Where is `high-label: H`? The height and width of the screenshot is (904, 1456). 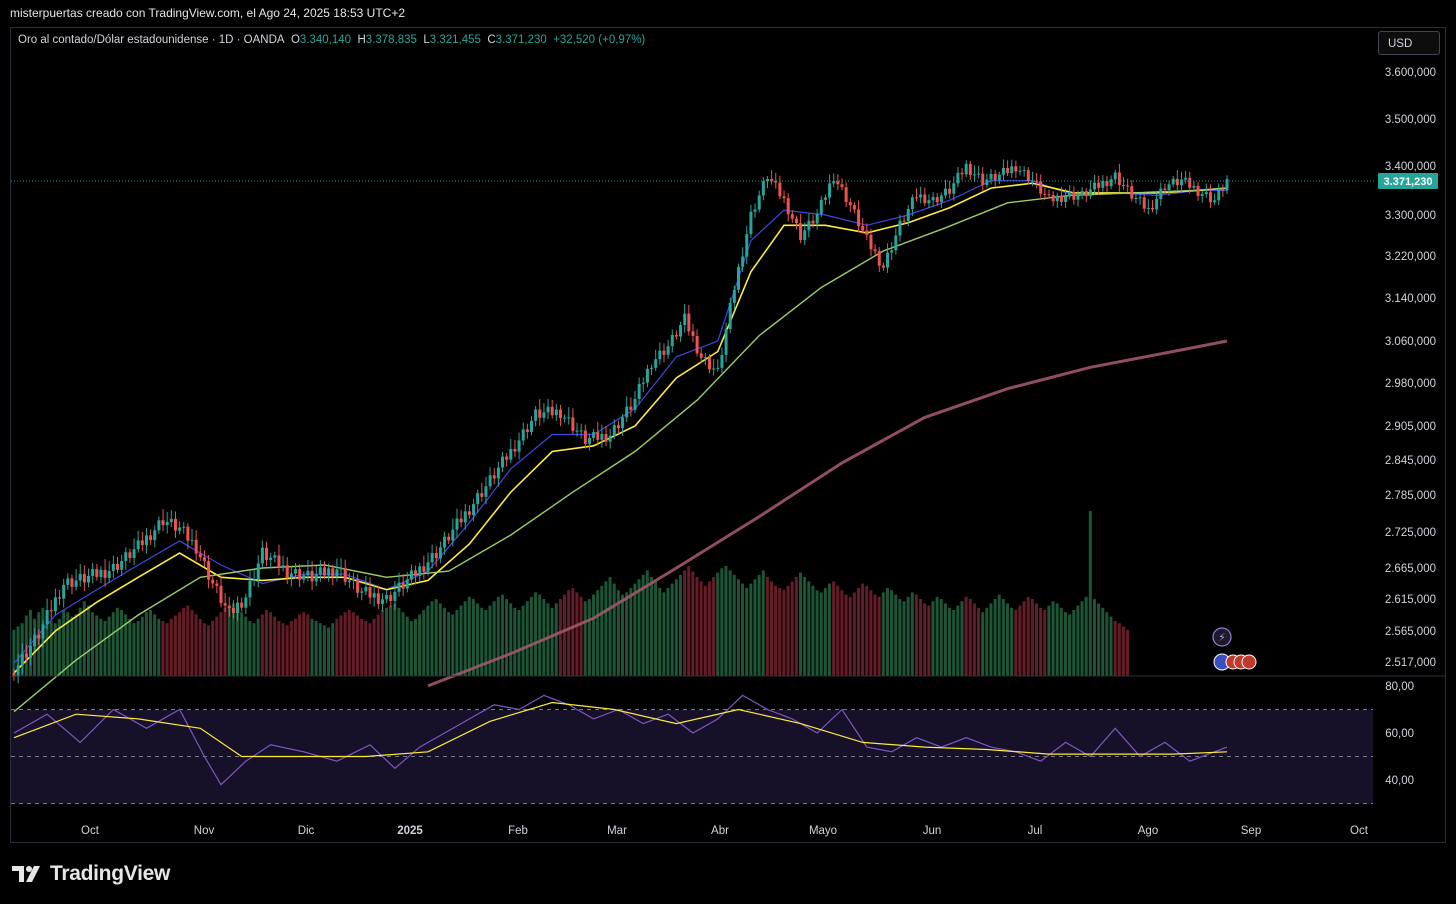
high-label: H is located at coordinates (361, 40).